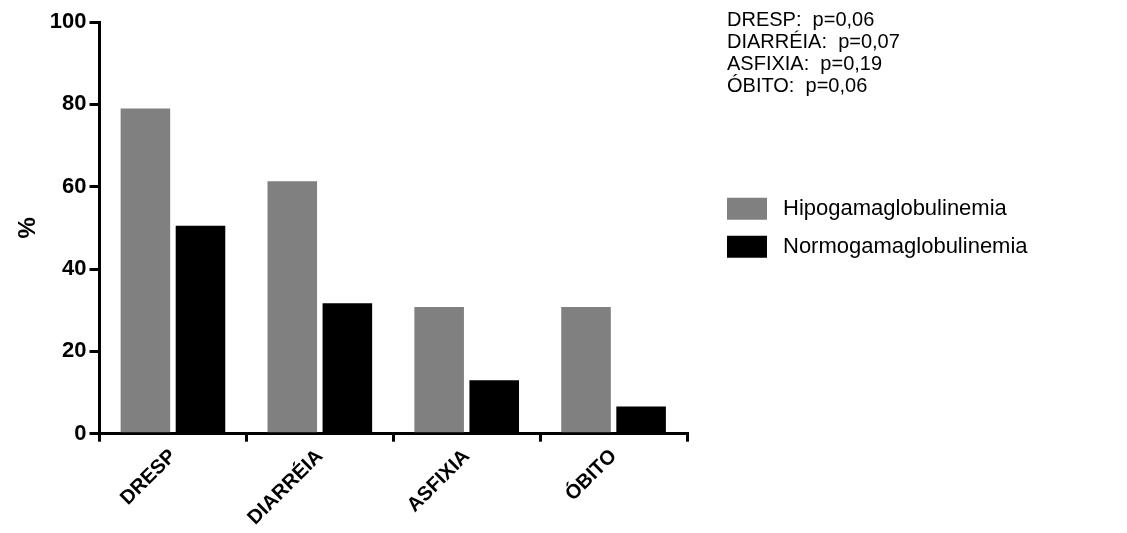 The width and height of the screenshot is (1127, 533). I want to click on y-tick-label: 0, so click(80, 432).